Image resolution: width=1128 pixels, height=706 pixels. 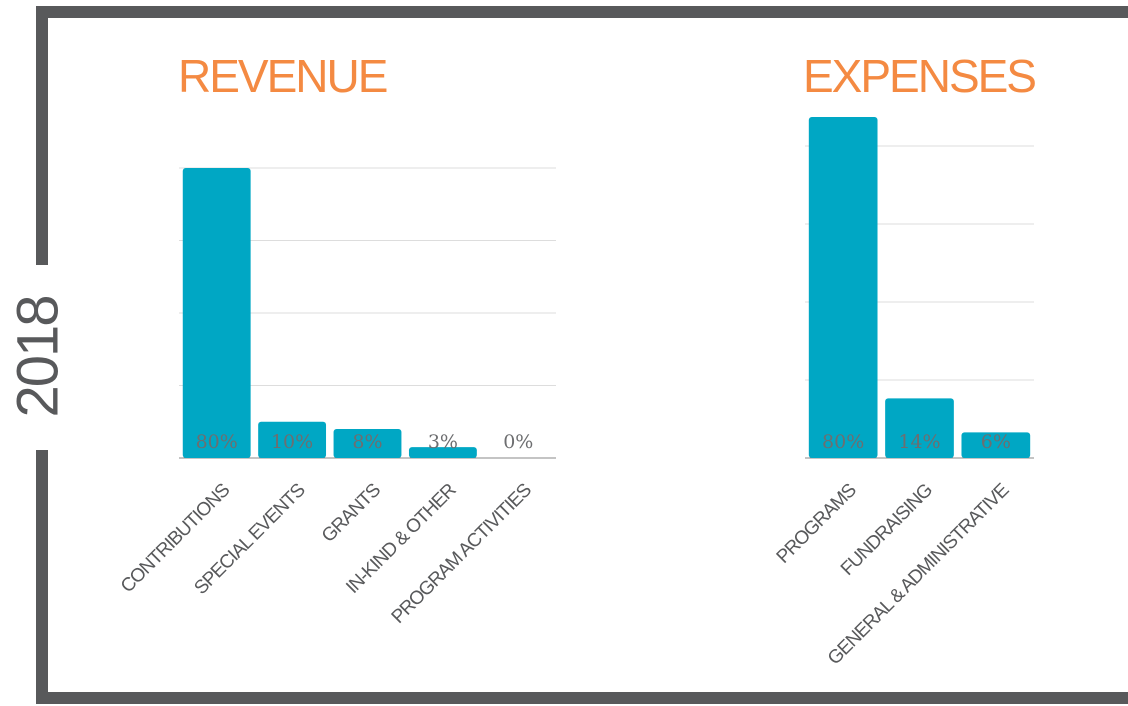 What do you see at coordinates (282, 76) in the screenshot?
I see `chart-title: REVENUE` at bounding box center [282, 76].